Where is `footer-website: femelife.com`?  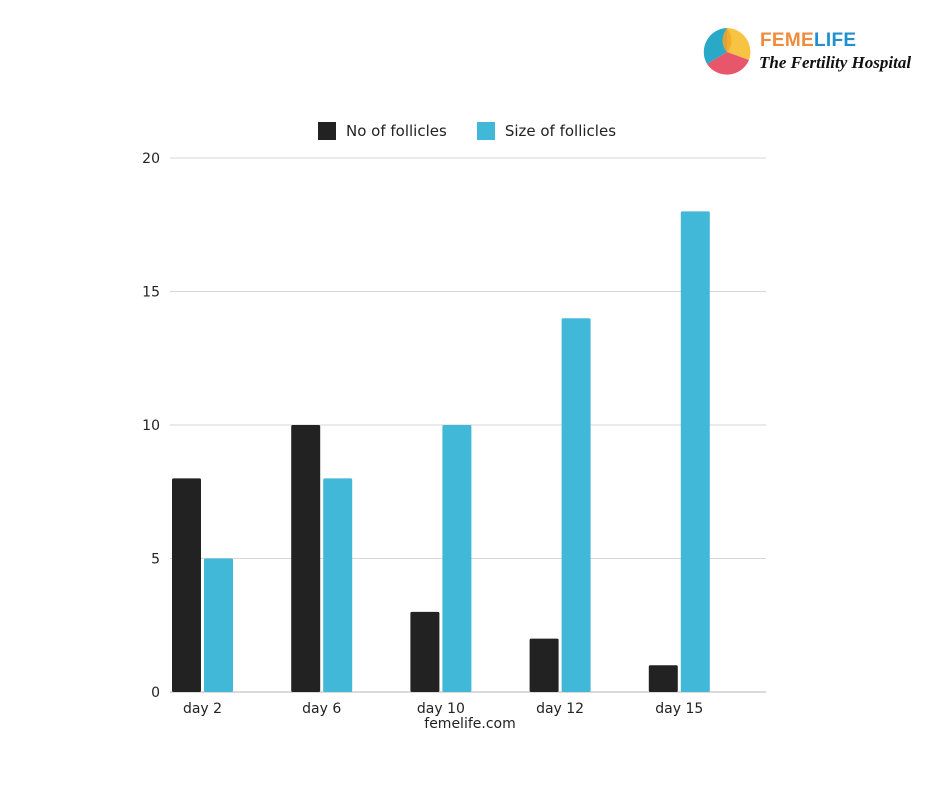 footer-website: femelife.com is located at coordinates (470, 724).